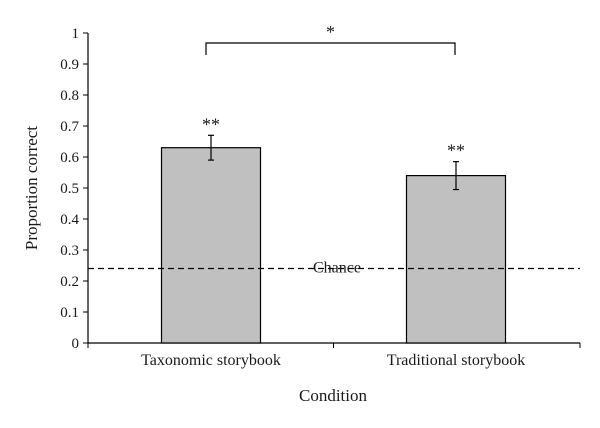  I want to click on y-tick-label: 0.9, so click(69, 65).